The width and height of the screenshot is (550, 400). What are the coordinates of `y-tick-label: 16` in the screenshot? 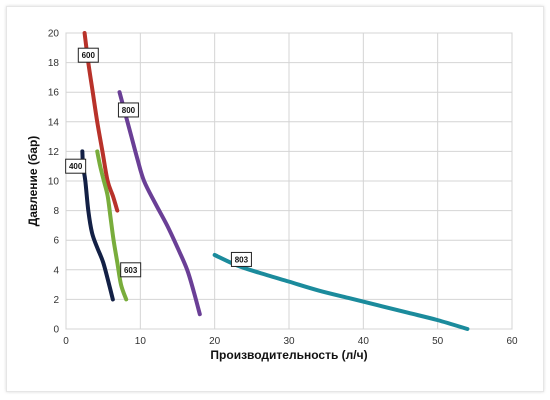 It's located at (54, 93).